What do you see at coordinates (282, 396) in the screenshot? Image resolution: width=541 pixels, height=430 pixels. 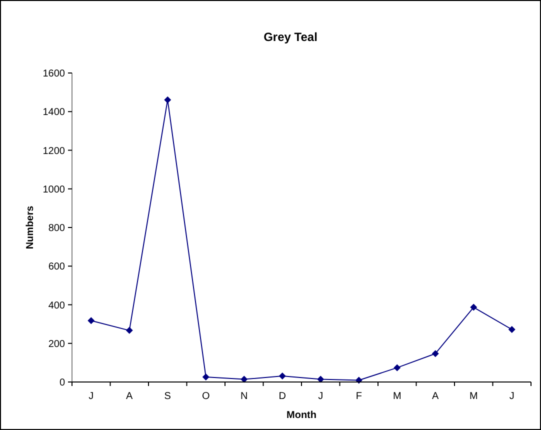 I see `x-tick-label: D` at bounding box center [282, 396].